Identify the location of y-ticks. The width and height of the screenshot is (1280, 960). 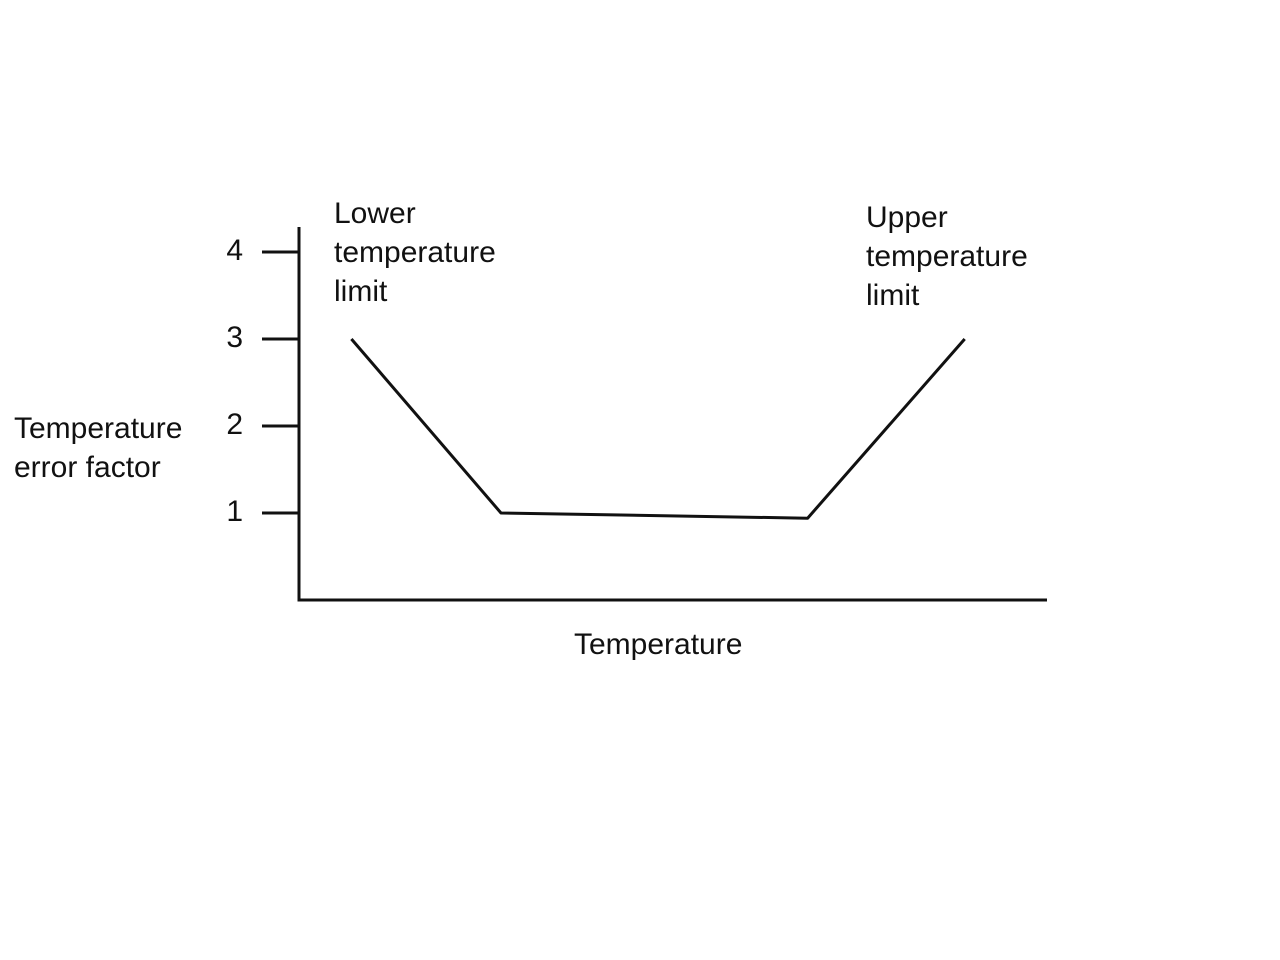
(280, 382).